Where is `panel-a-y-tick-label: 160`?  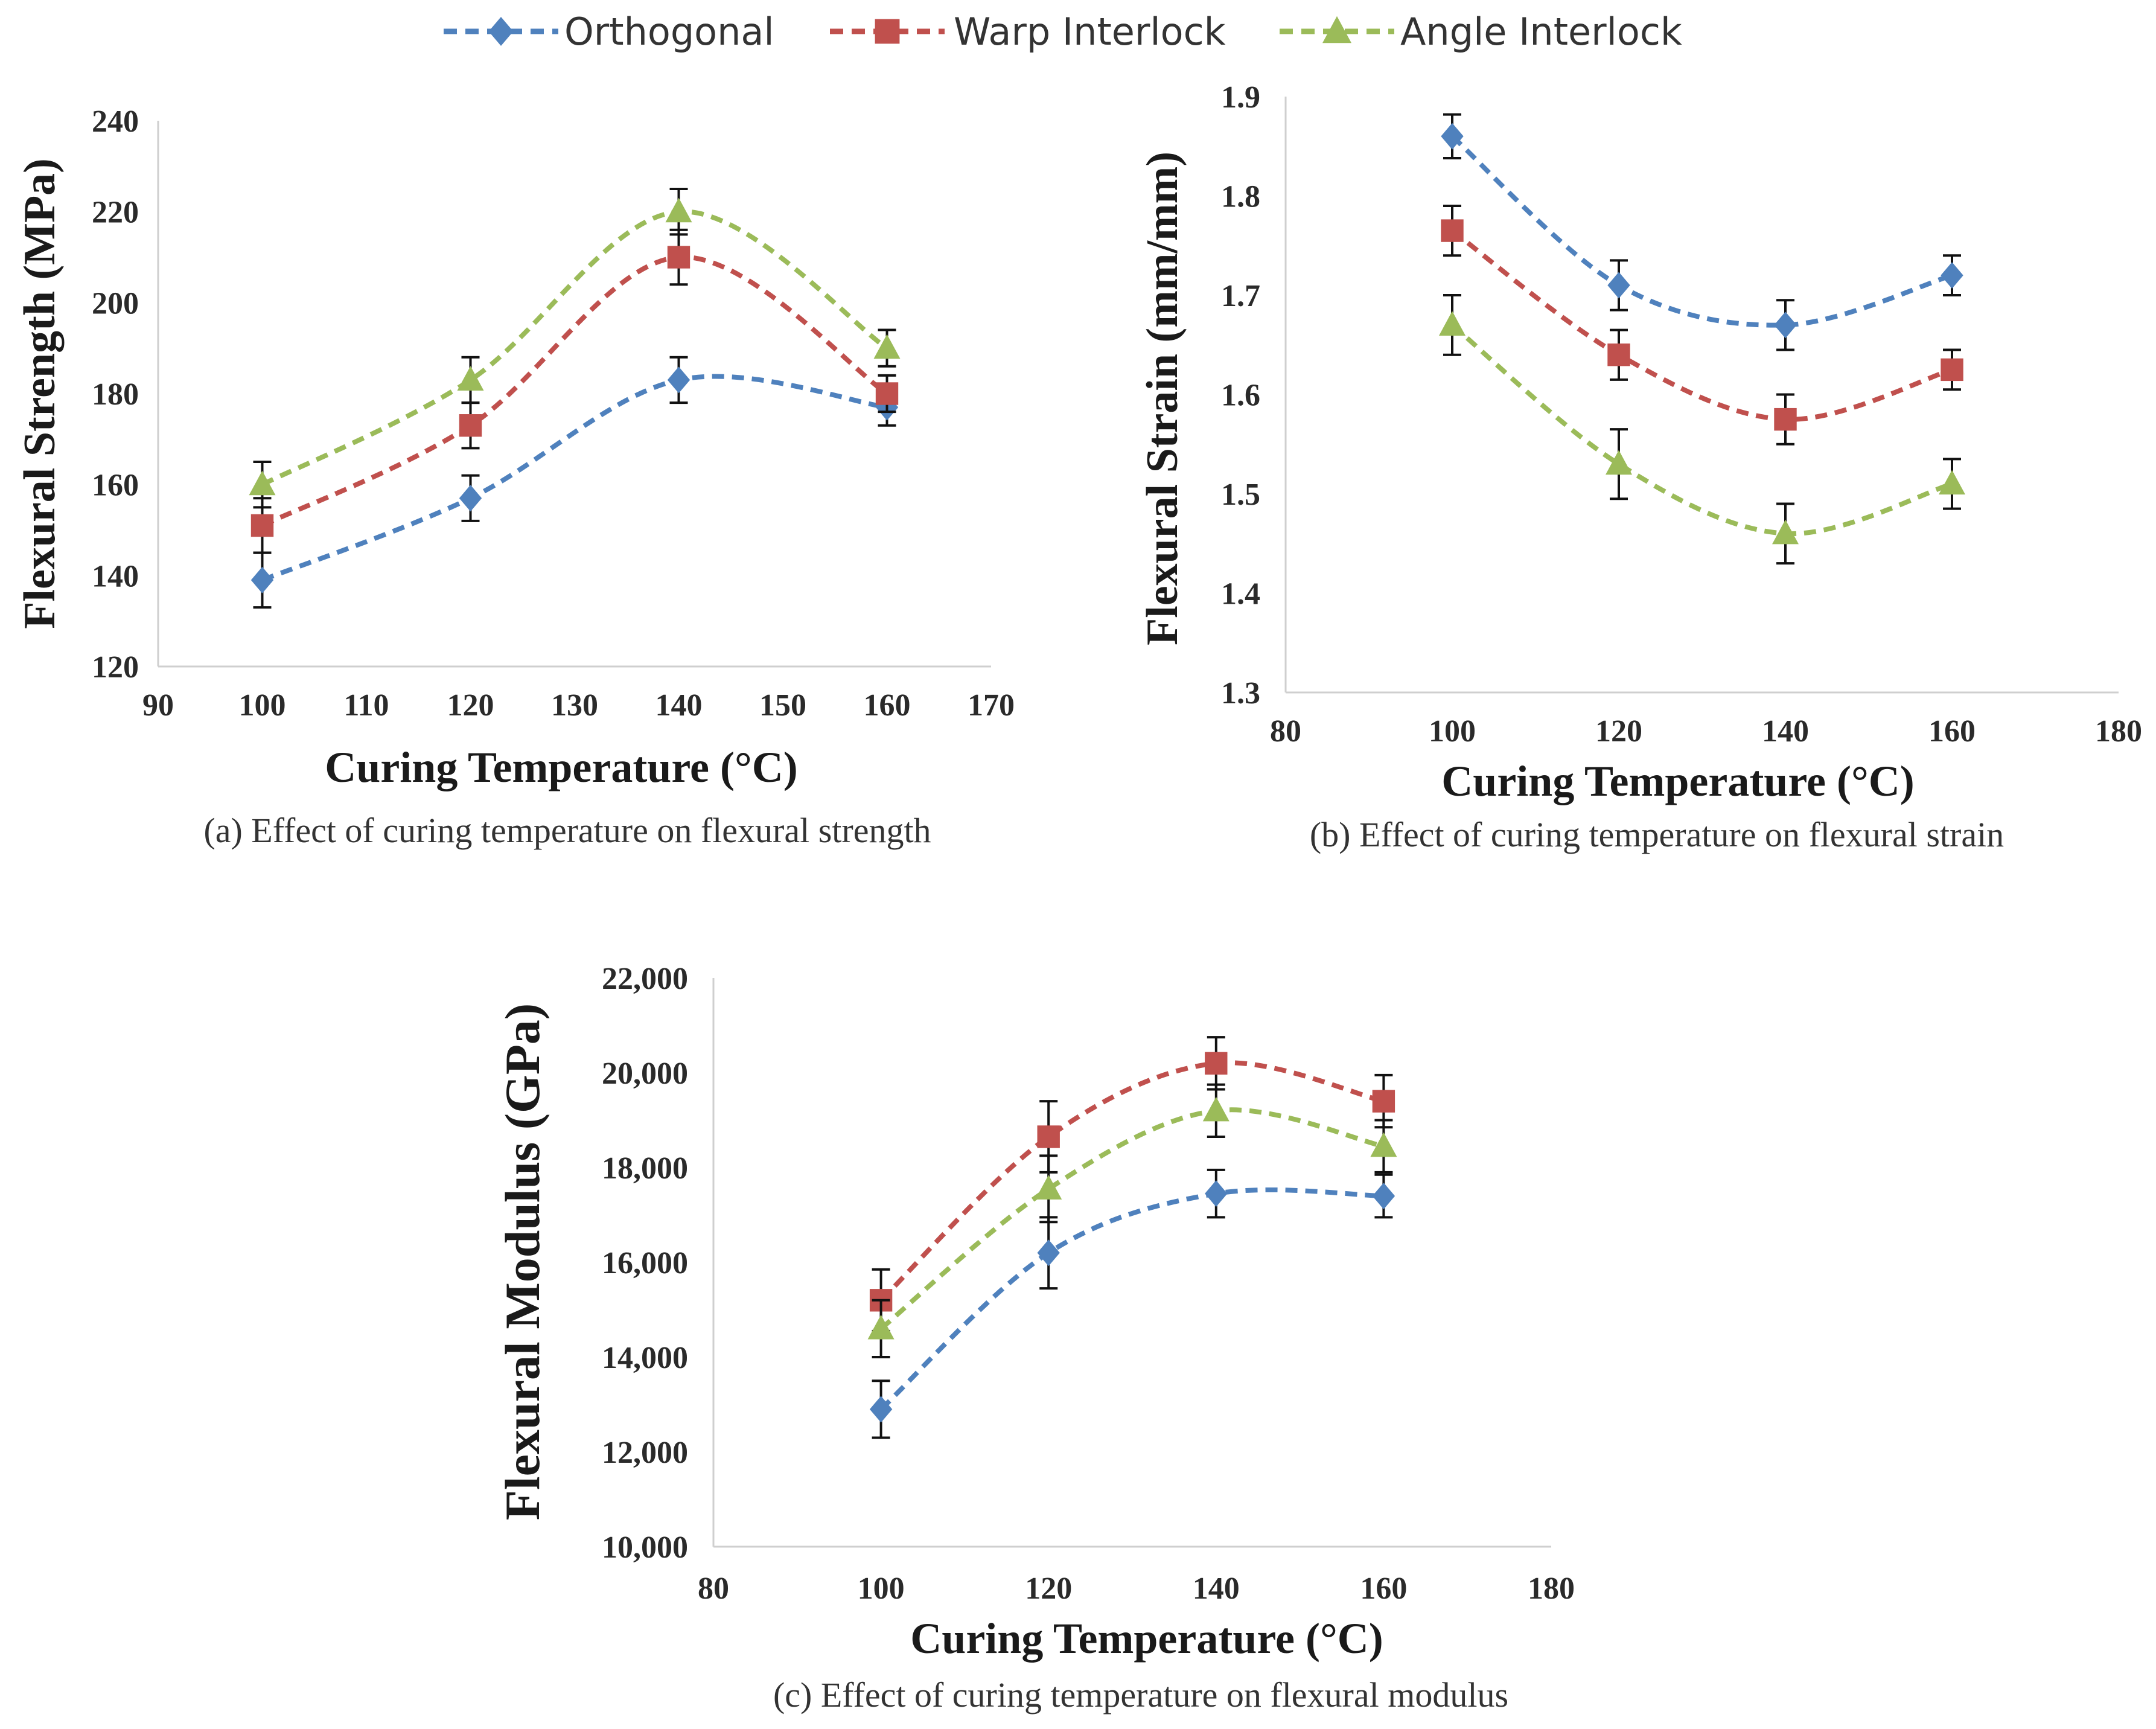
panel-a-y-tick-label: 160 is located at coordinates (115, 485).